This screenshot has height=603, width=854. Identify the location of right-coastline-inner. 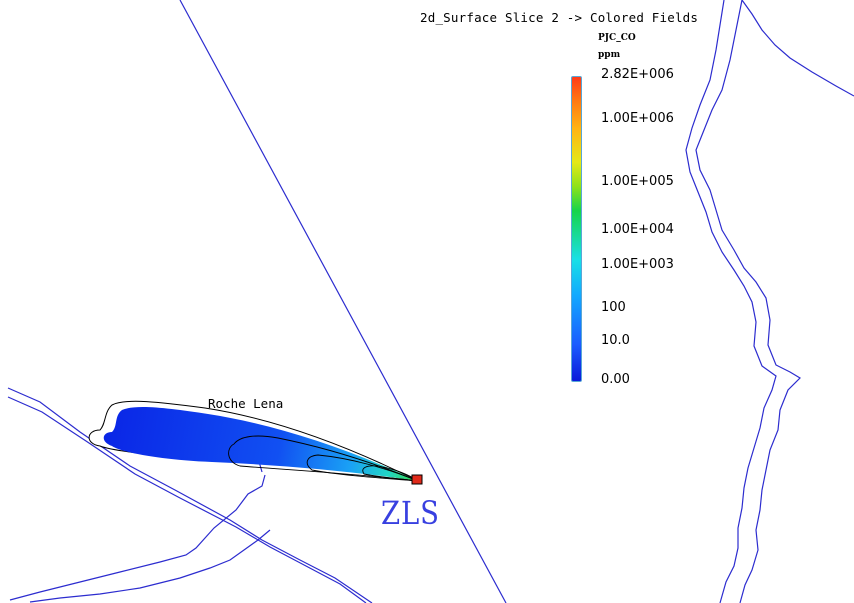
(731, 301).